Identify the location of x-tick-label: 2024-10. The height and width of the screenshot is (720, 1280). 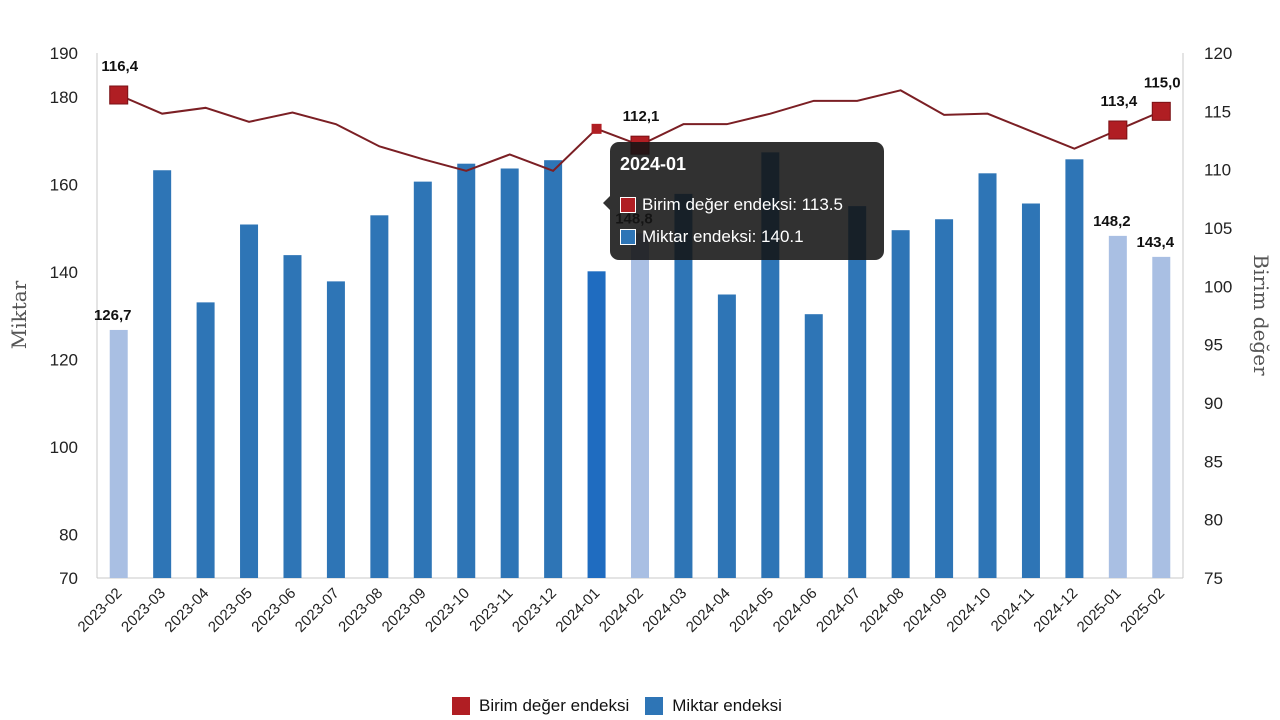
(968, 610).